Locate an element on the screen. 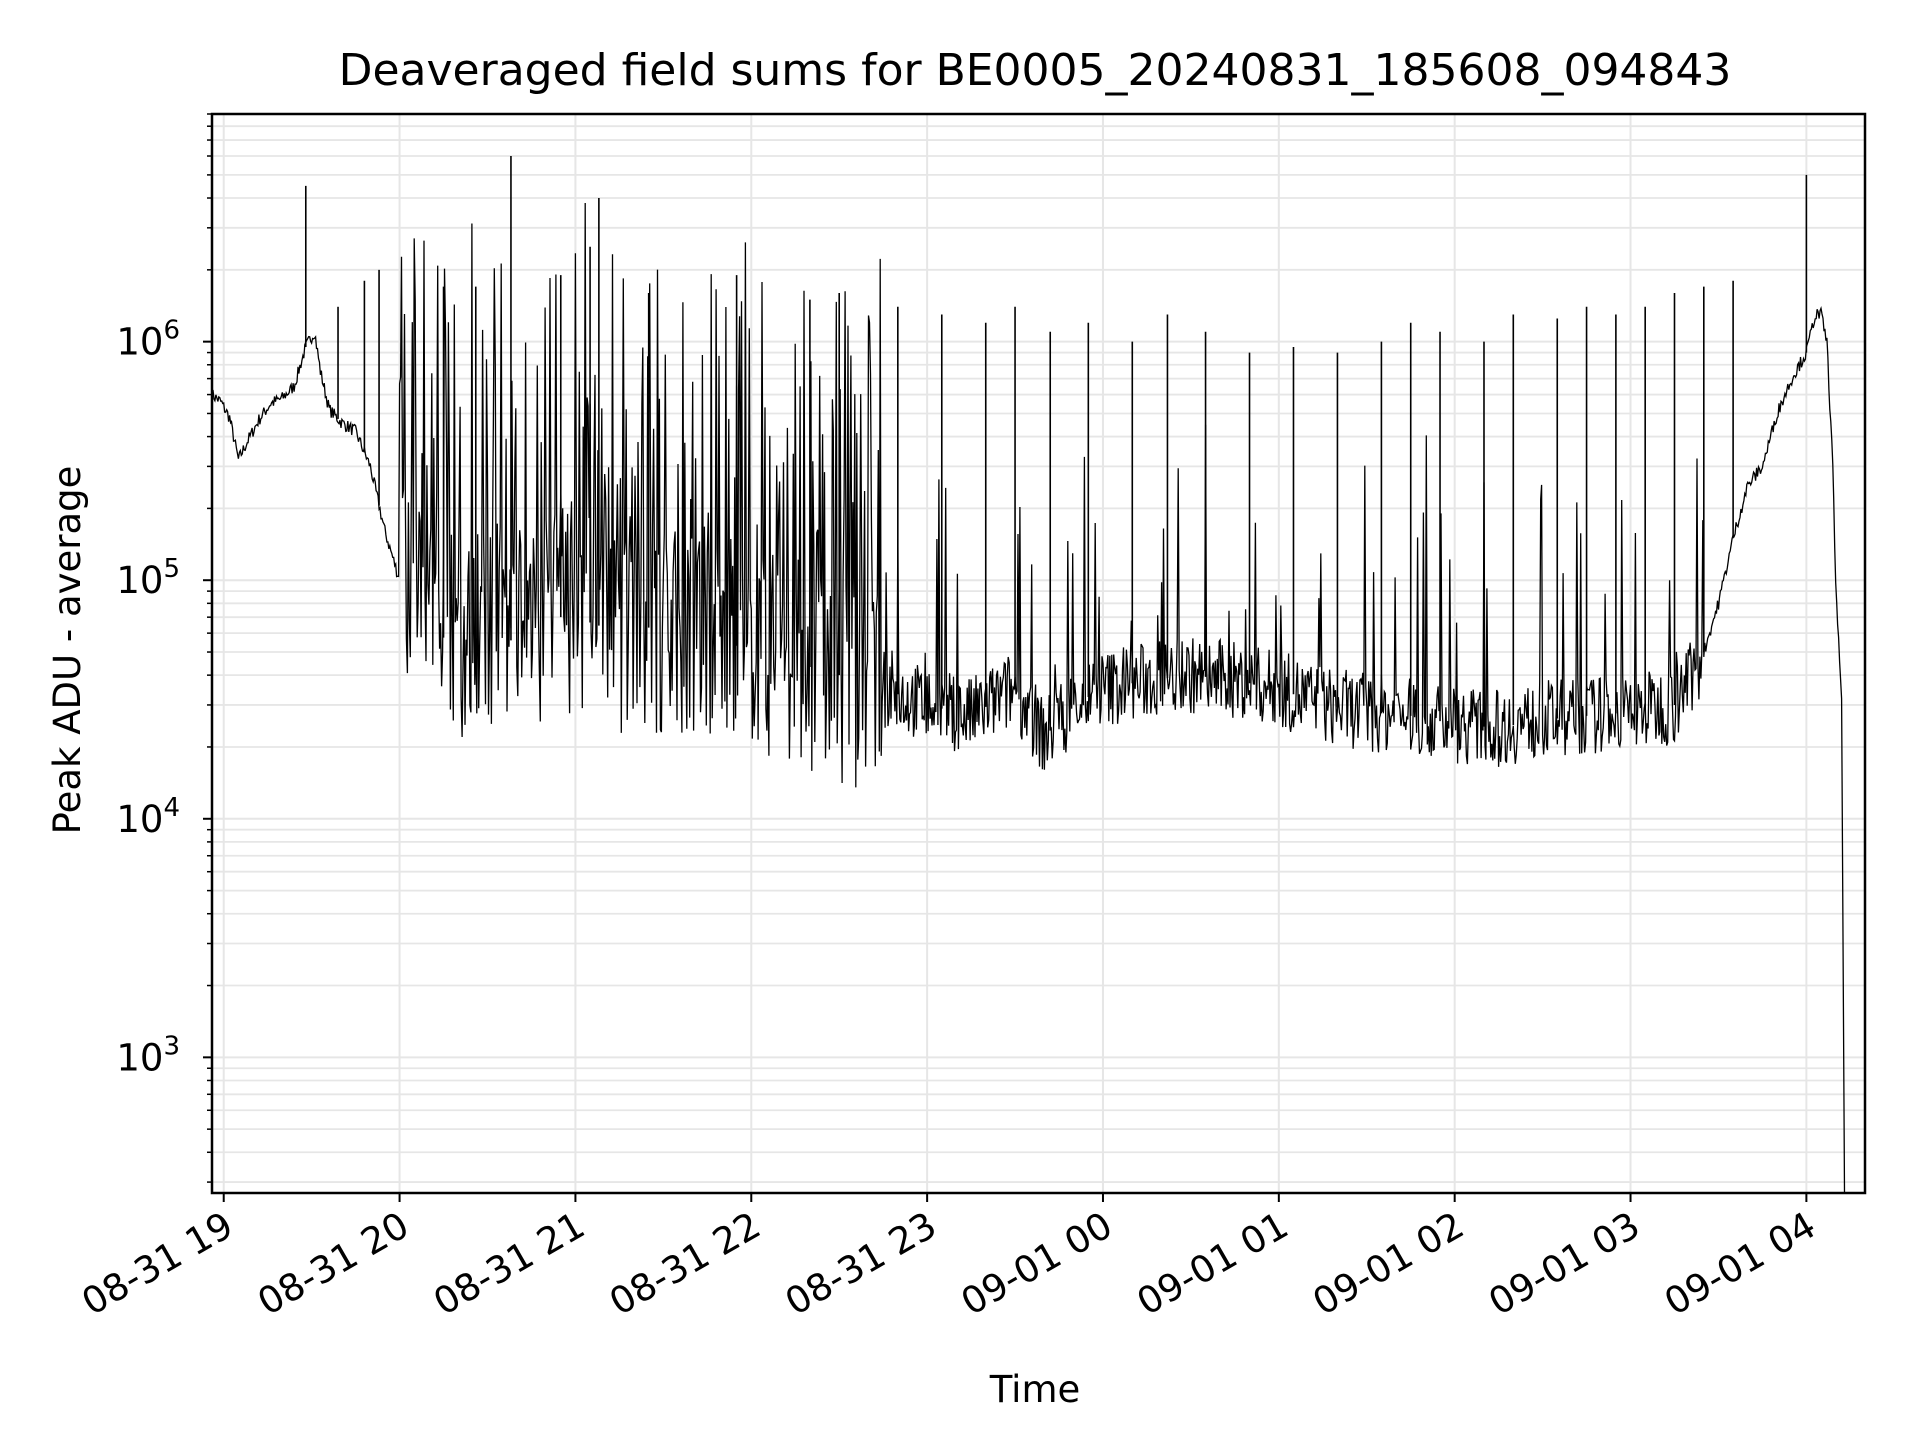 Image resolution: width=1920 pixels, height=1440 pixels. y-axis-label: Peak ADU - average is located at coordinates (67, 650).